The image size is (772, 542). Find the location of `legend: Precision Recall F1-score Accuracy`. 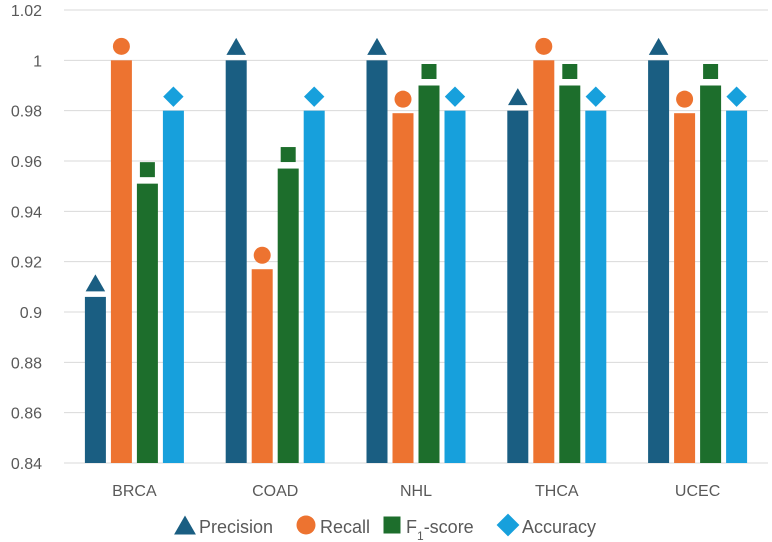

legend: Precision Recall F1-score Accuracy is located at coordinates (385, 527).